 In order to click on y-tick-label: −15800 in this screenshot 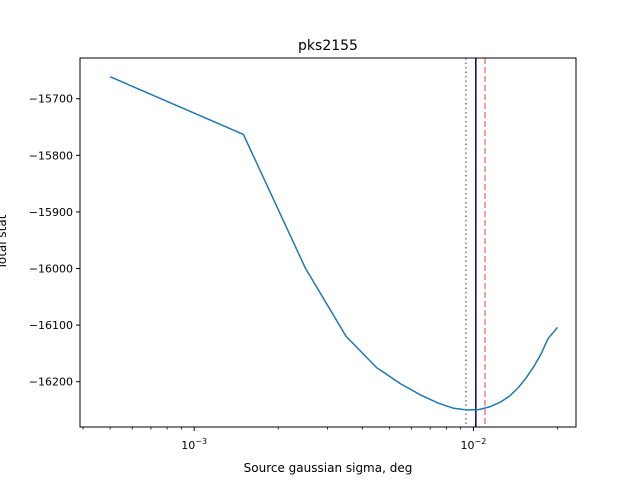, I will do `click(51, 155)`.